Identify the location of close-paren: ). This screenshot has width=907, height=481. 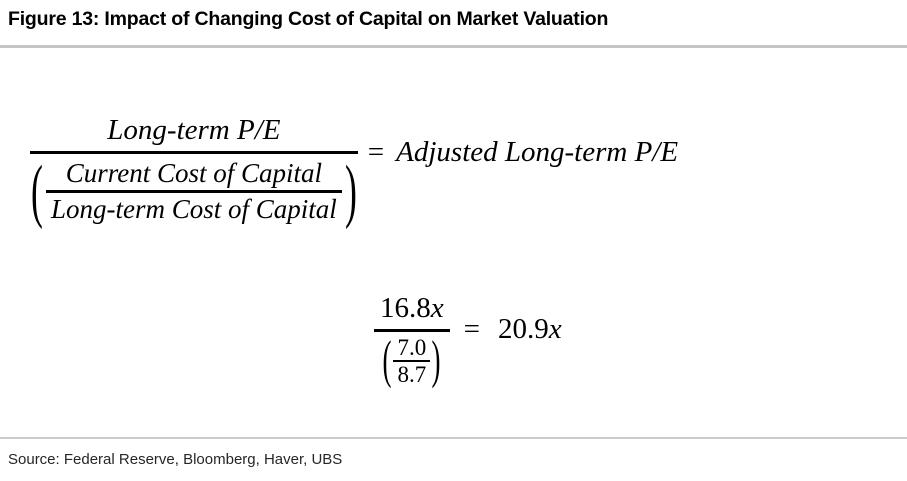
(350, 191).